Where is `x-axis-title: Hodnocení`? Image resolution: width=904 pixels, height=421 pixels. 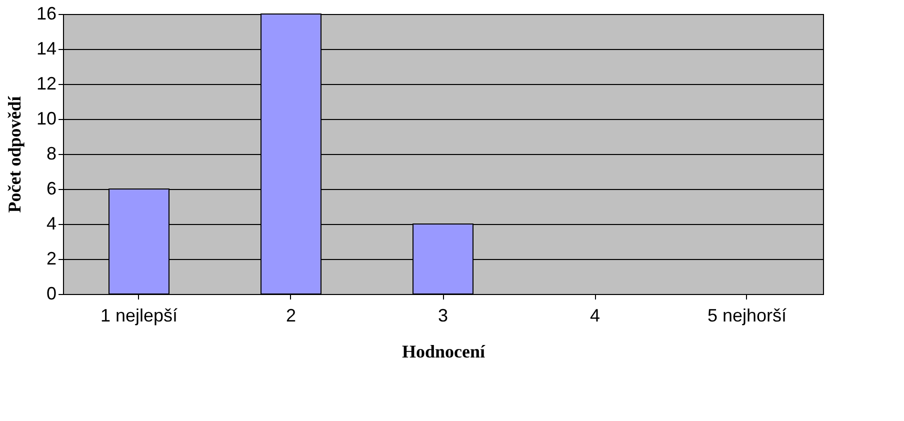 x-axis-title: Hodnocení is located at coordinates (444, 352).